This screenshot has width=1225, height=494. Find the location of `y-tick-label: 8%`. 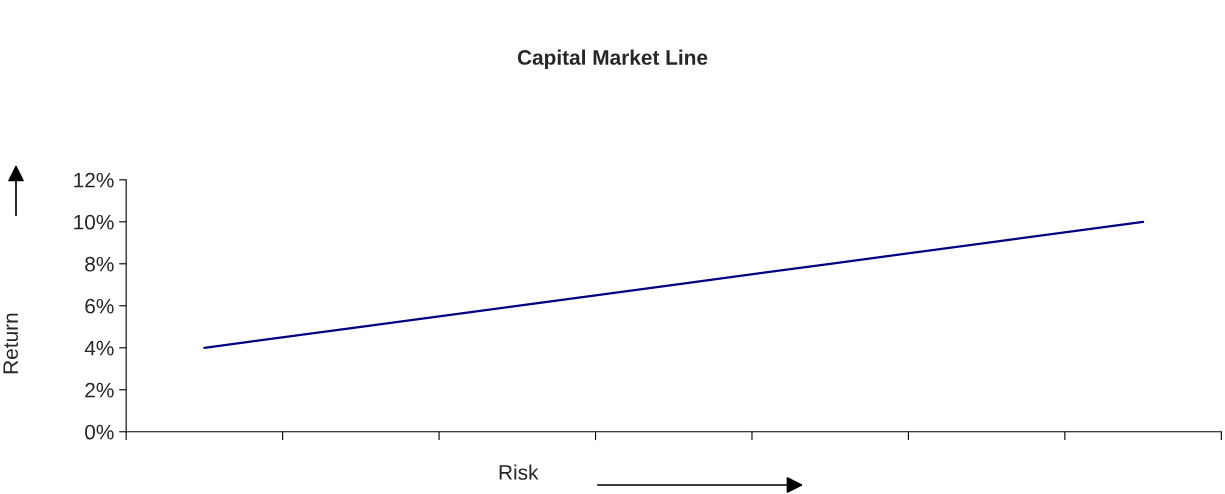

y-tick-label: 8% is located at coordinates (99, 264).